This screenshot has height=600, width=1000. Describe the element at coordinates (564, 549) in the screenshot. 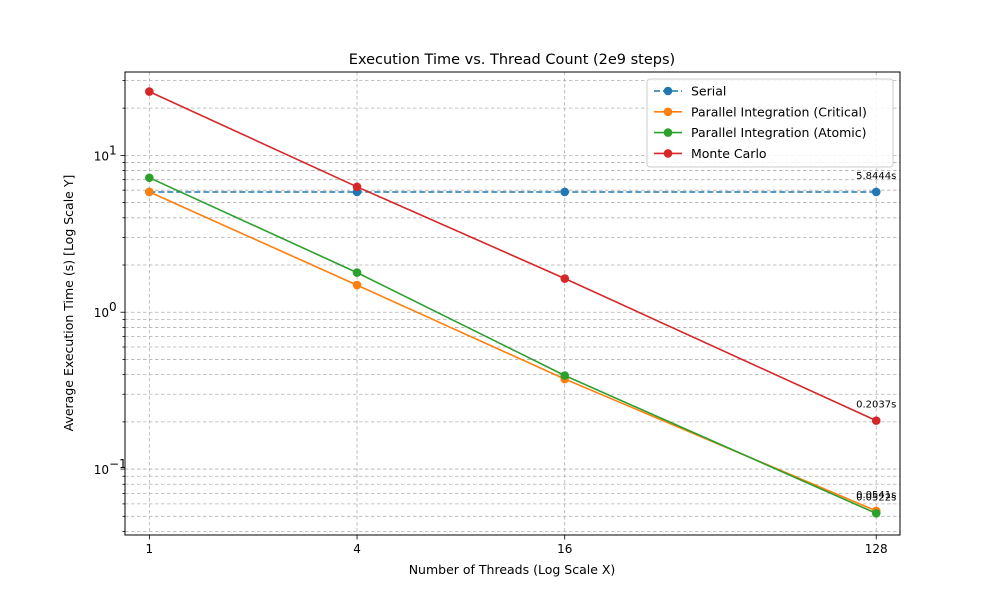

I see `x-tick-label: 16` at that location.